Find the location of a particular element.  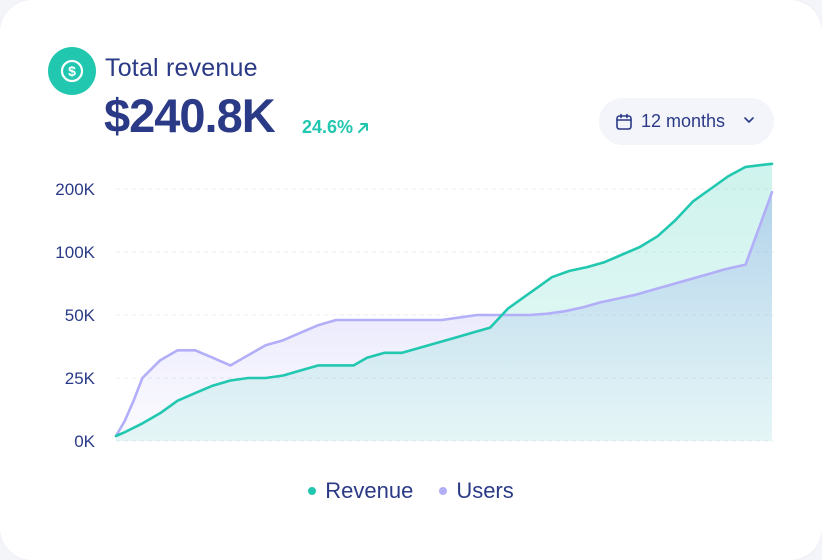

period-dropdown: 12 months is located at coordinates (686, 121).